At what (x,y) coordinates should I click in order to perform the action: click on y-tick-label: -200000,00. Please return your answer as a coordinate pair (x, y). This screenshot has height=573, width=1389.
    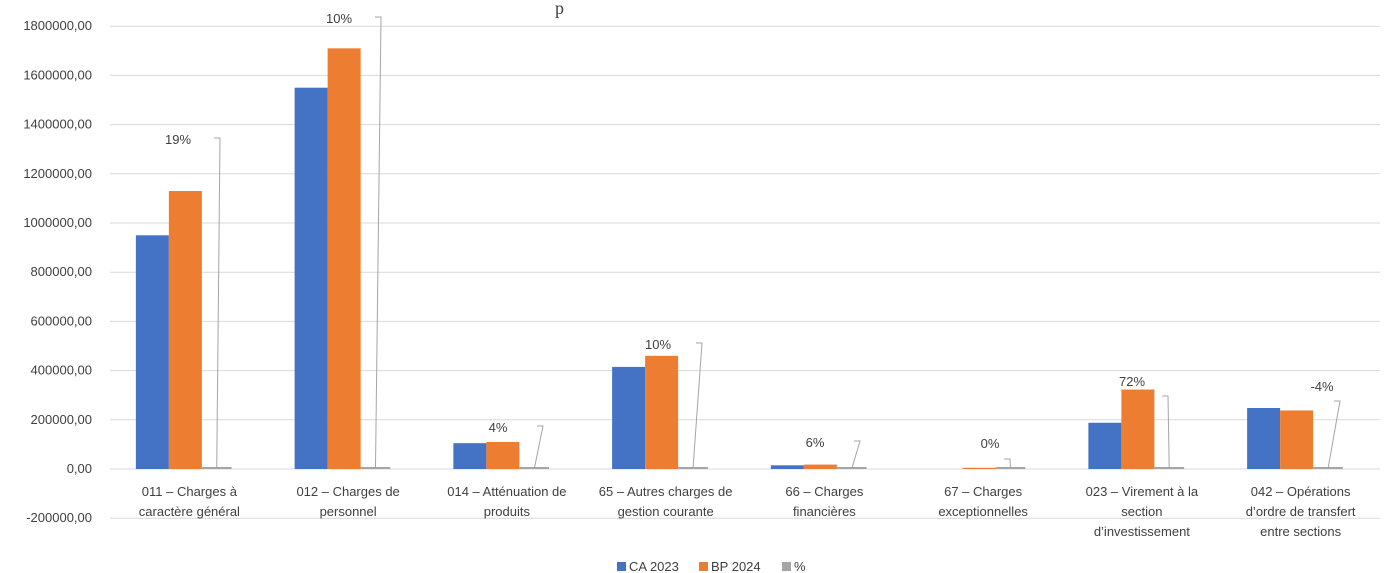
    Looking at the image, I should click on (59, 517).